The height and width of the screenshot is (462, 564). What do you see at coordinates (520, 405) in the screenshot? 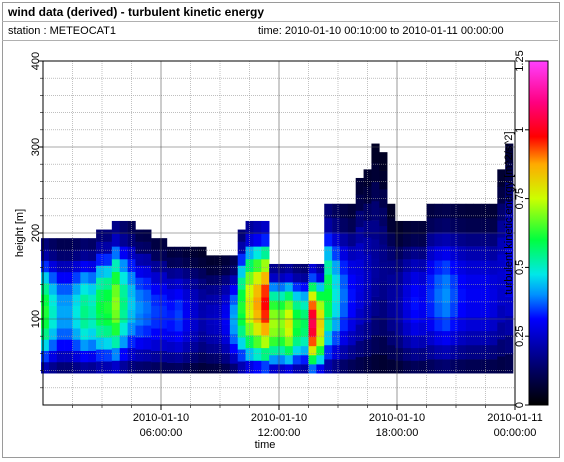
I see `colorbar-tick-label: 0` at bounding box center [520, 405].